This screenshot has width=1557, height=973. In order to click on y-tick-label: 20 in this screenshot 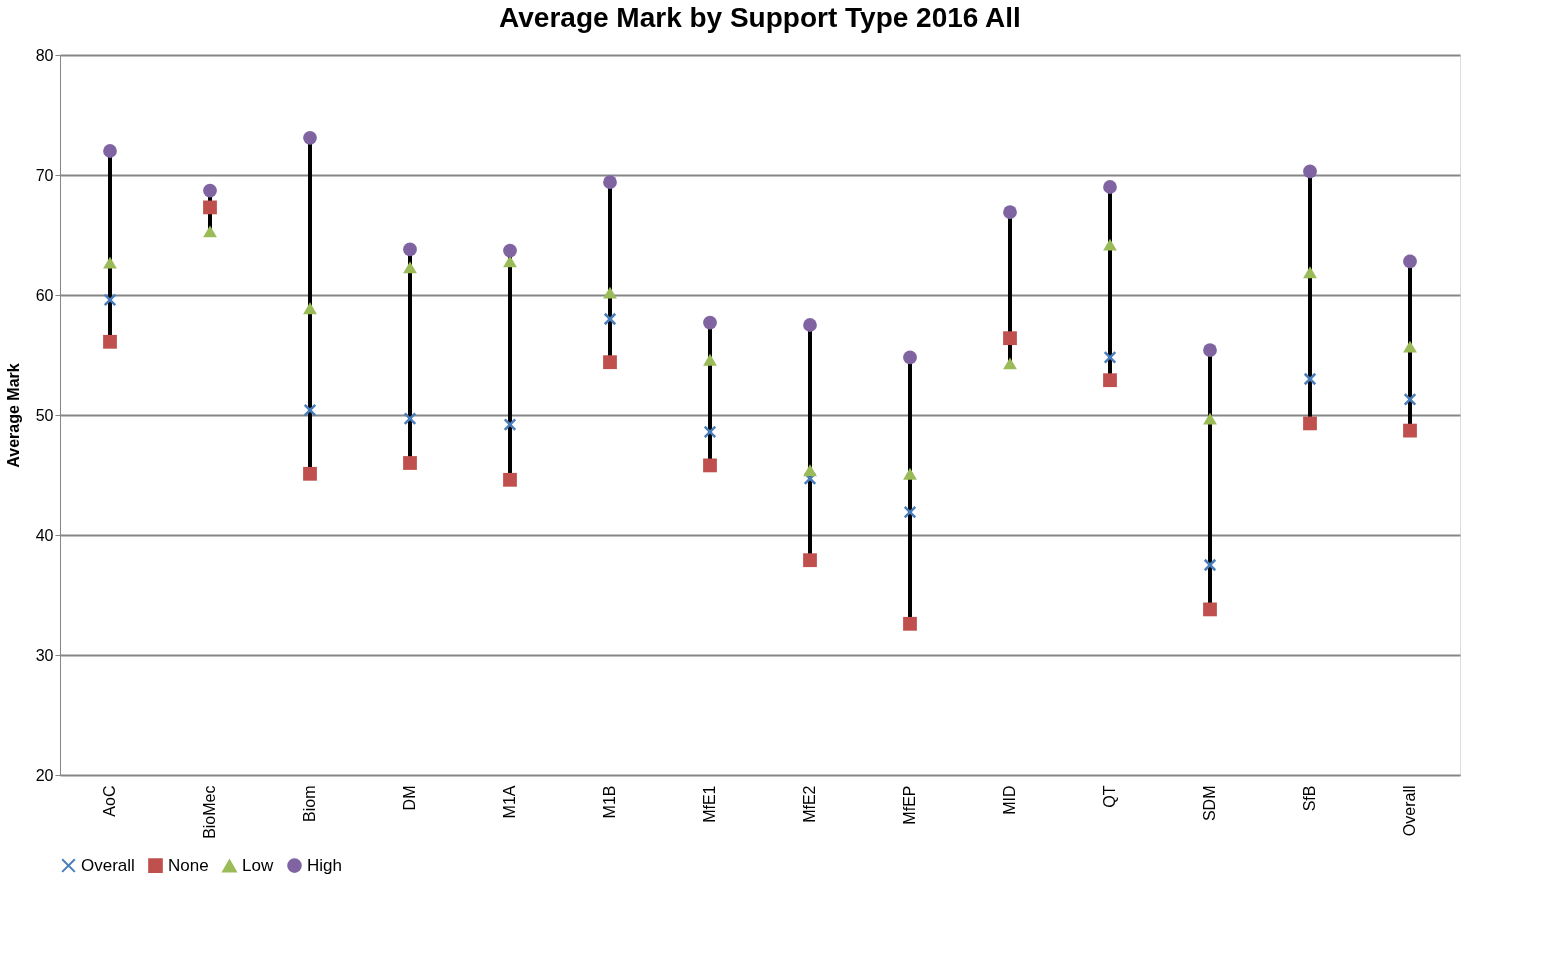, I will do `click(44, 775)`.